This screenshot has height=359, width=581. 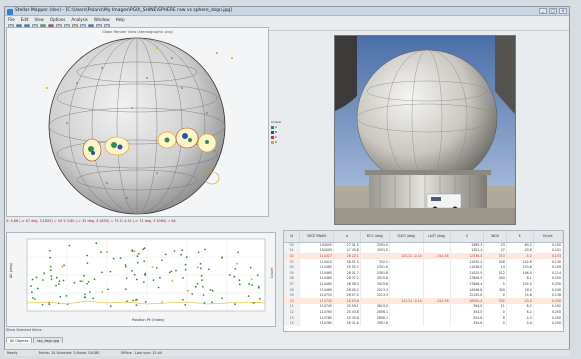 What do you see at coordinates (467, 267) in the screenshot?
I see `table-cell: 11046.0` at bounding box center [467, 267].